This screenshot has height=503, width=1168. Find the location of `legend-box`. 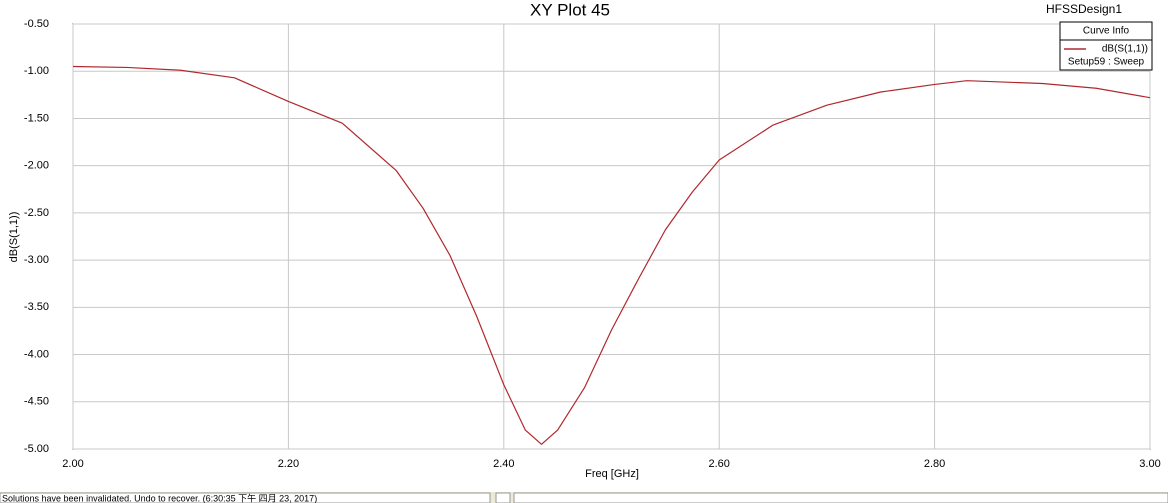

legend-box is located at coordinates (1106, 46).